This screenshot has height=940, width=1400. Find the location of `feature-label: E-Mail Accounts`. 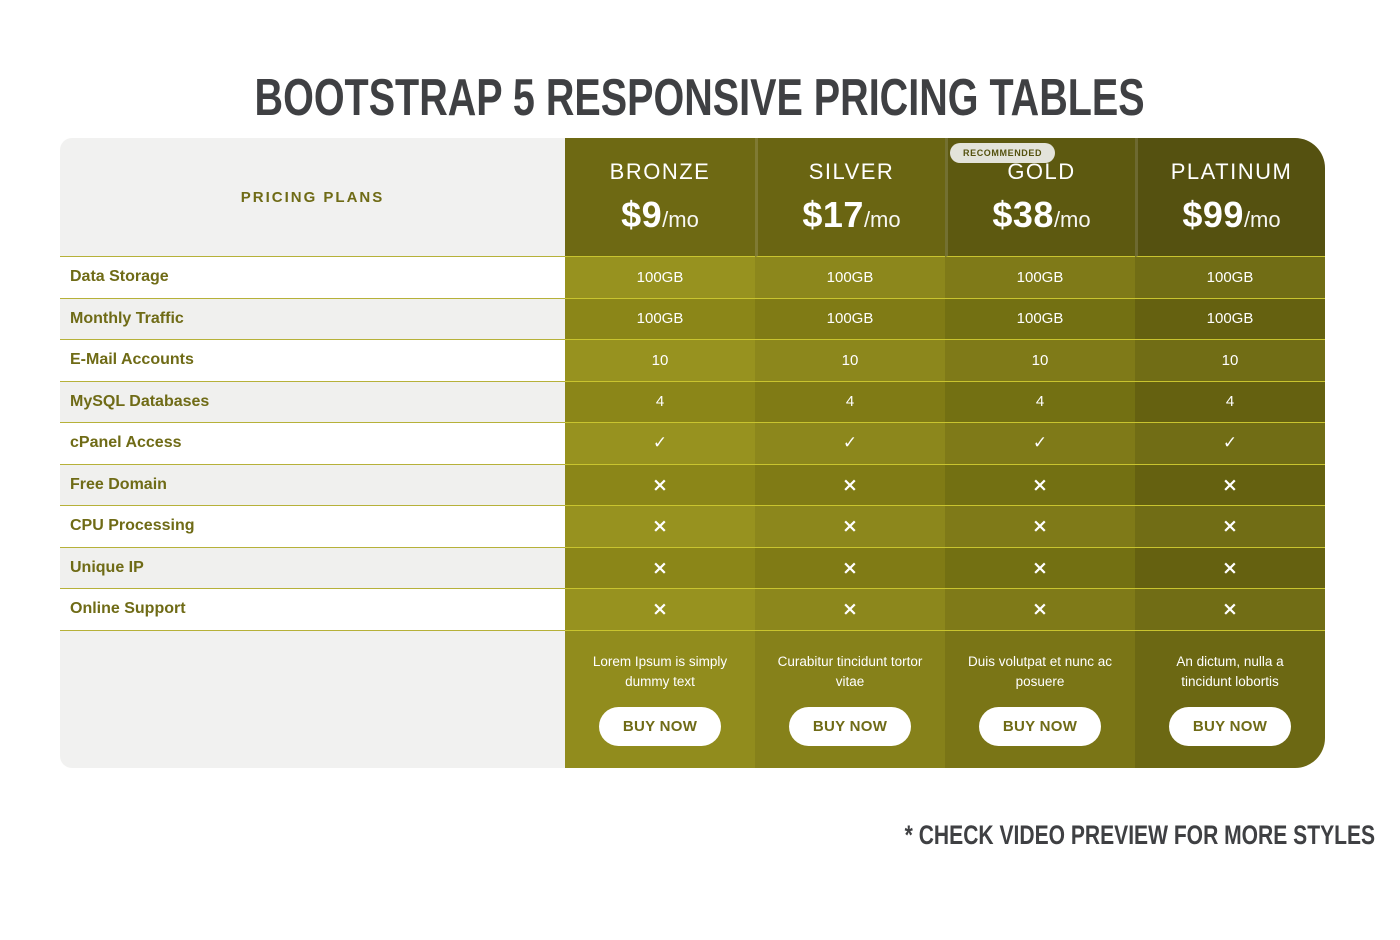

feature-label: E-Mail Accounts is located at coordinates (132, 360).